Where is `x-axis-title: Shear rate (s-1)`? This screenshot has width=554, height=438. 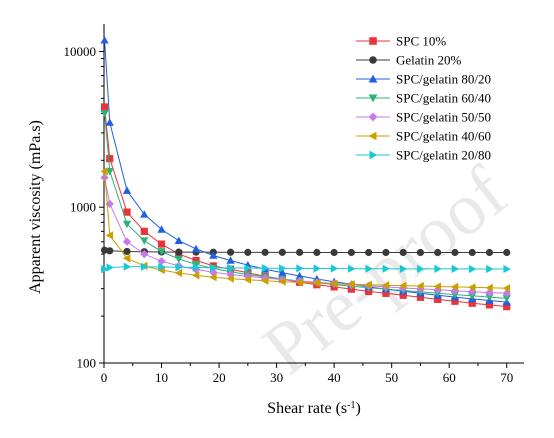 x-axis-title: Shear rate (s-1) is located at coordinates (314, 409).